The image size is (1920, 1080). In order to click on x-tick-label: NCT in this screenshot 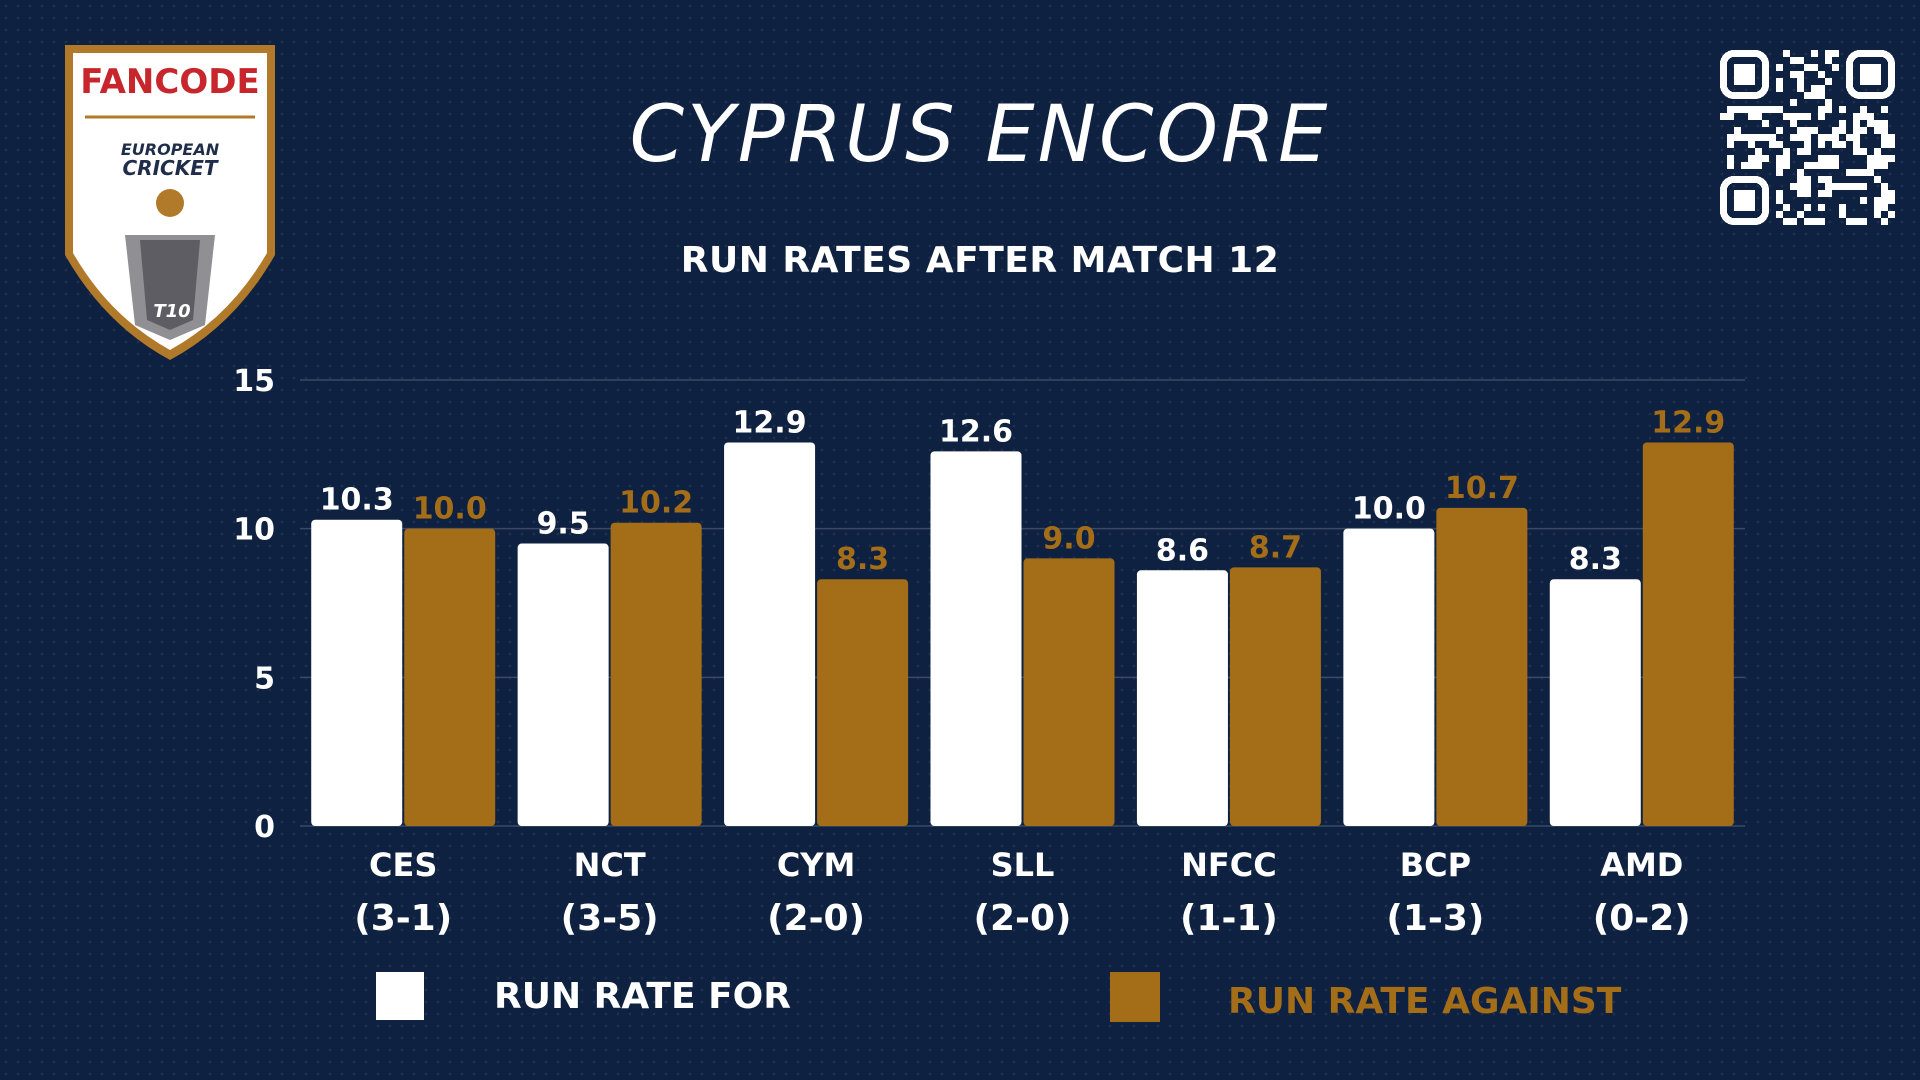, I will do `click(610, 865)`.